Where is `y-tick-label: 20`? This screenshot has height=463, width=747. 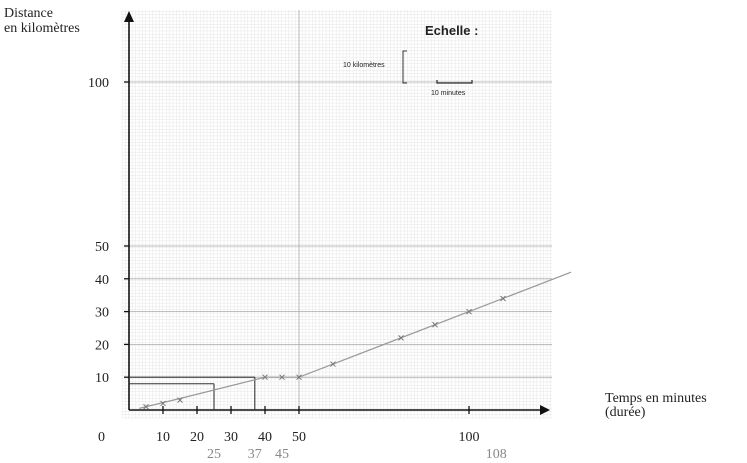
y-tick-label: 20 is located at coordinates (102, 345).